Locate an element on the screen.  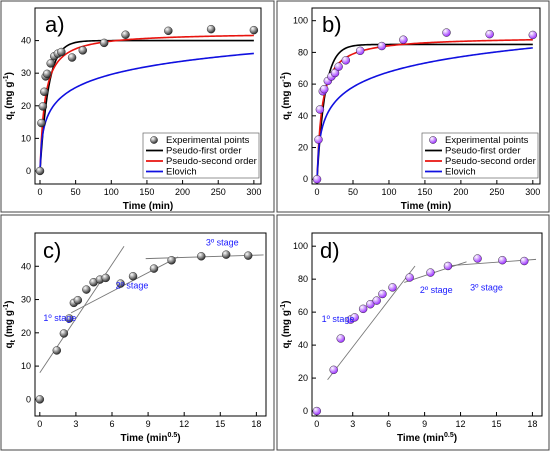
legend-marker is located at coordinates (154, 140).